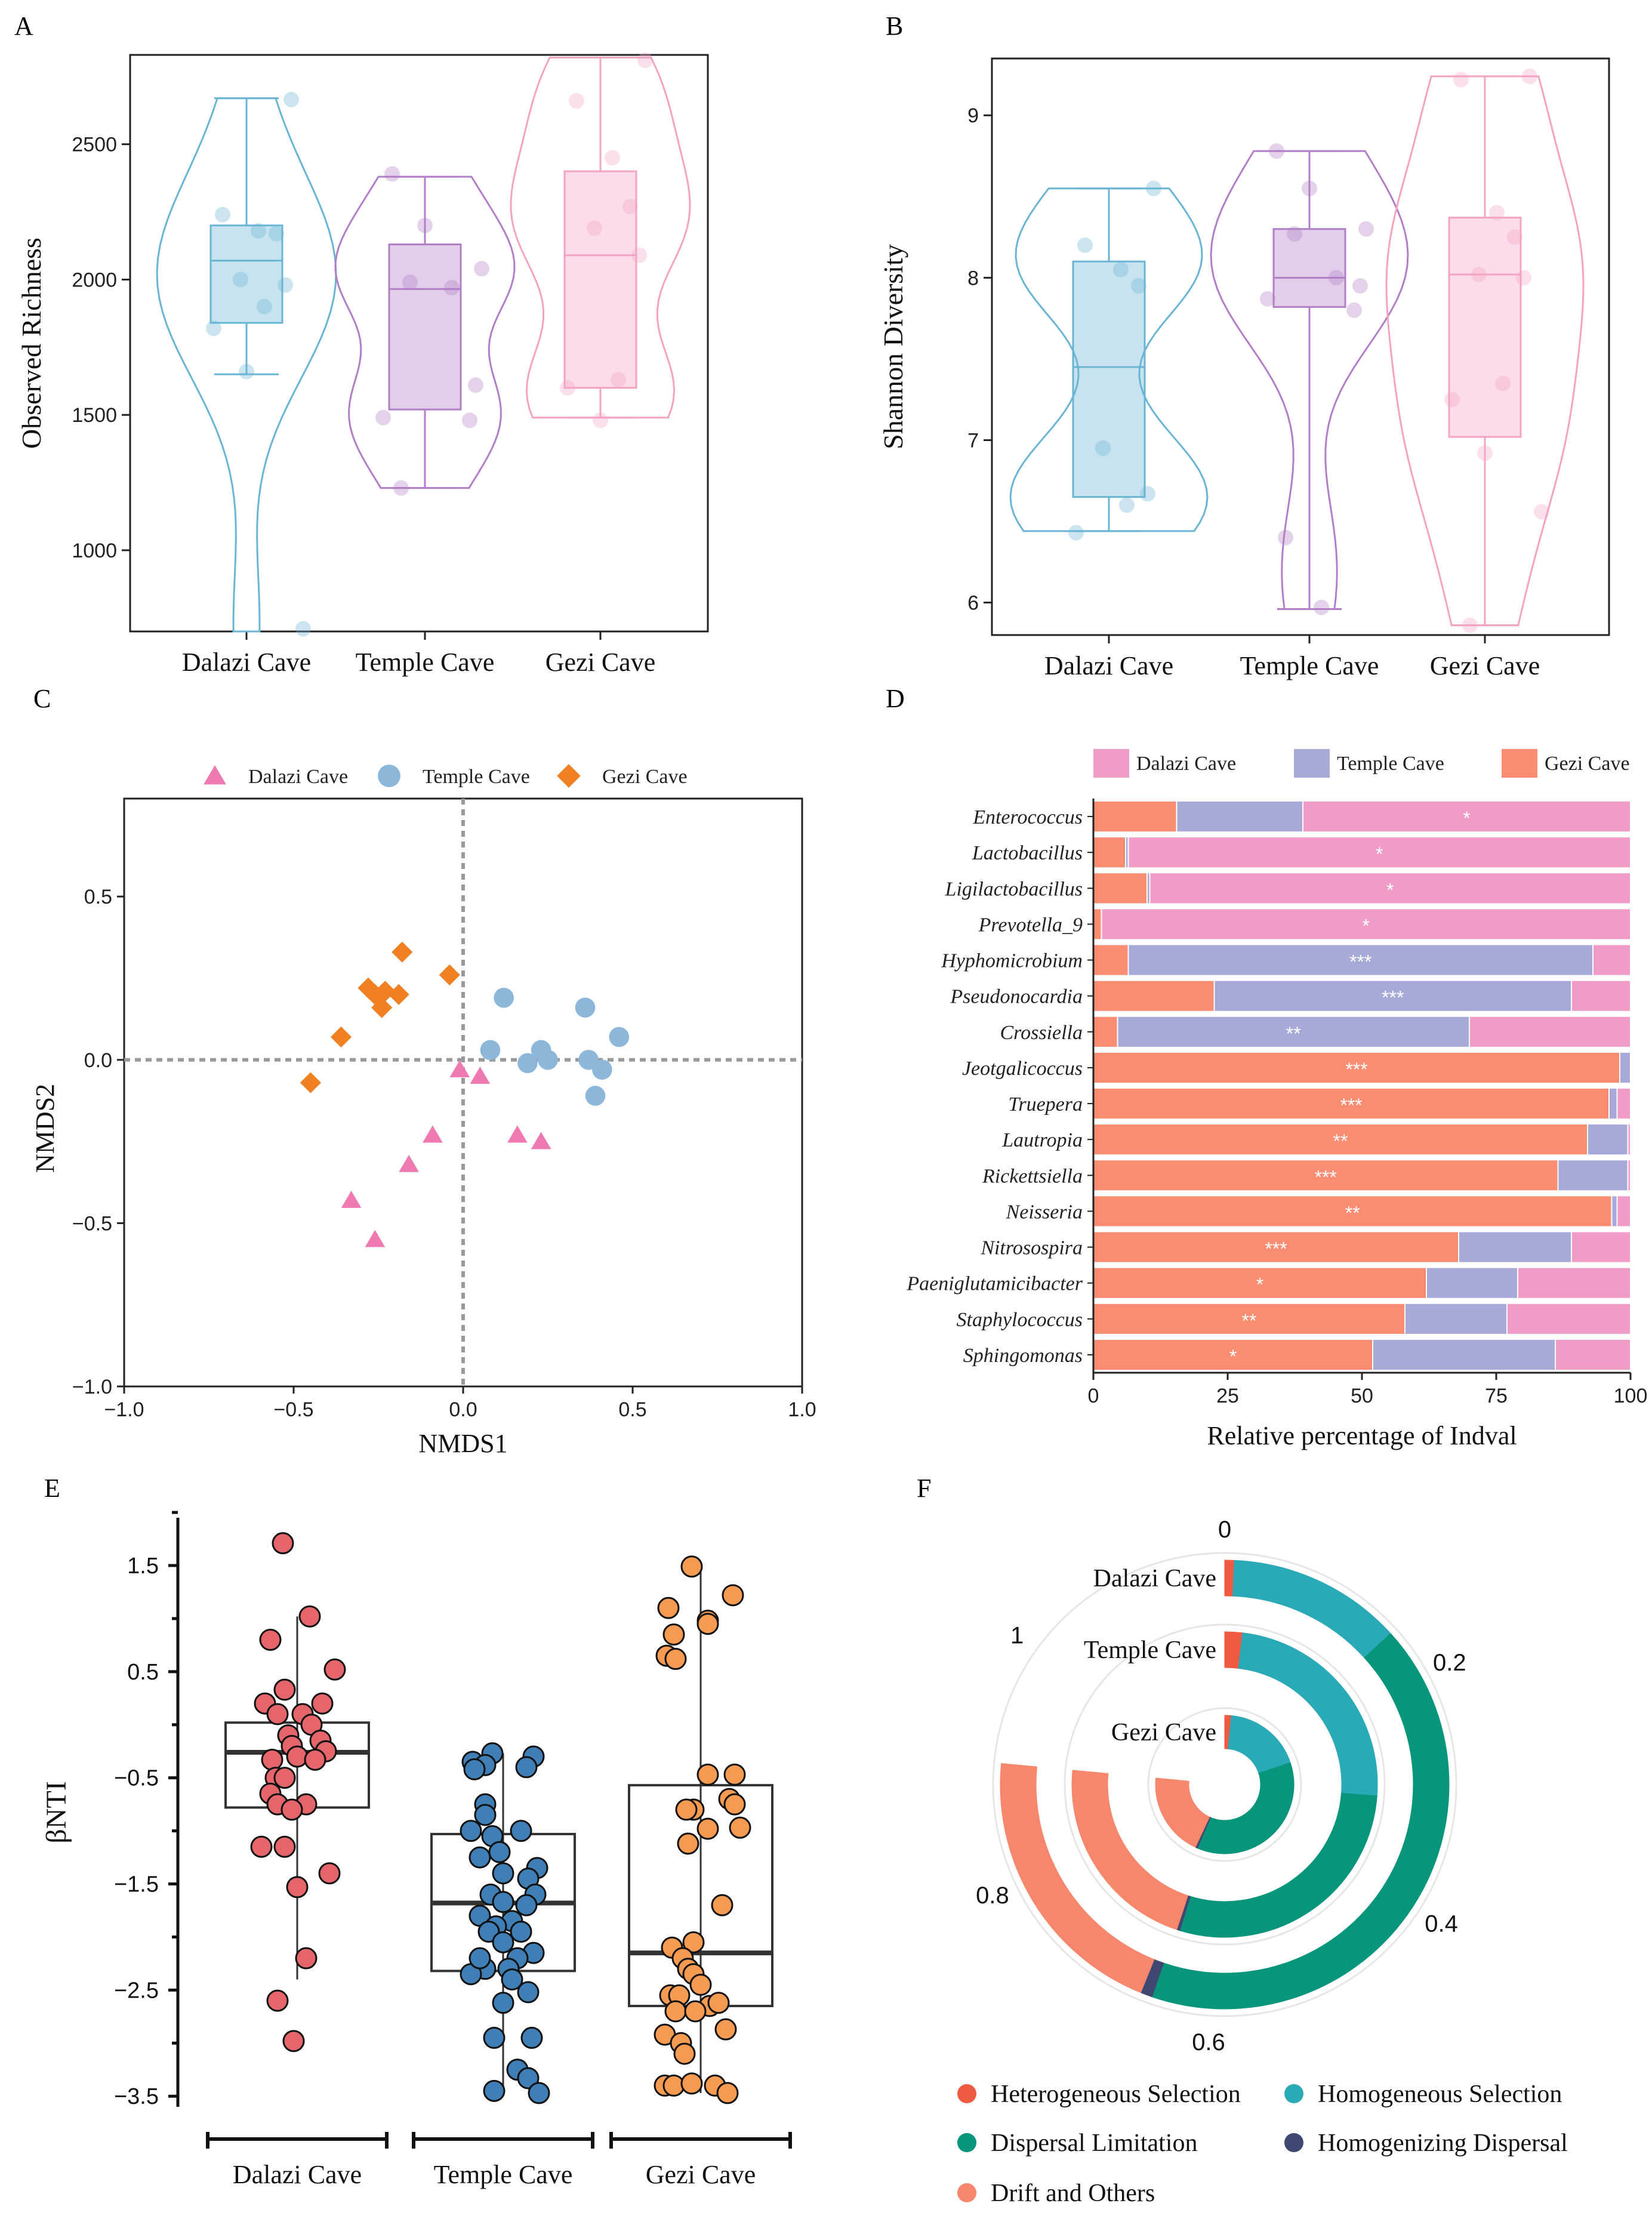  I want to click on legend-label: Dalazi Cave, so click(1186, 764).